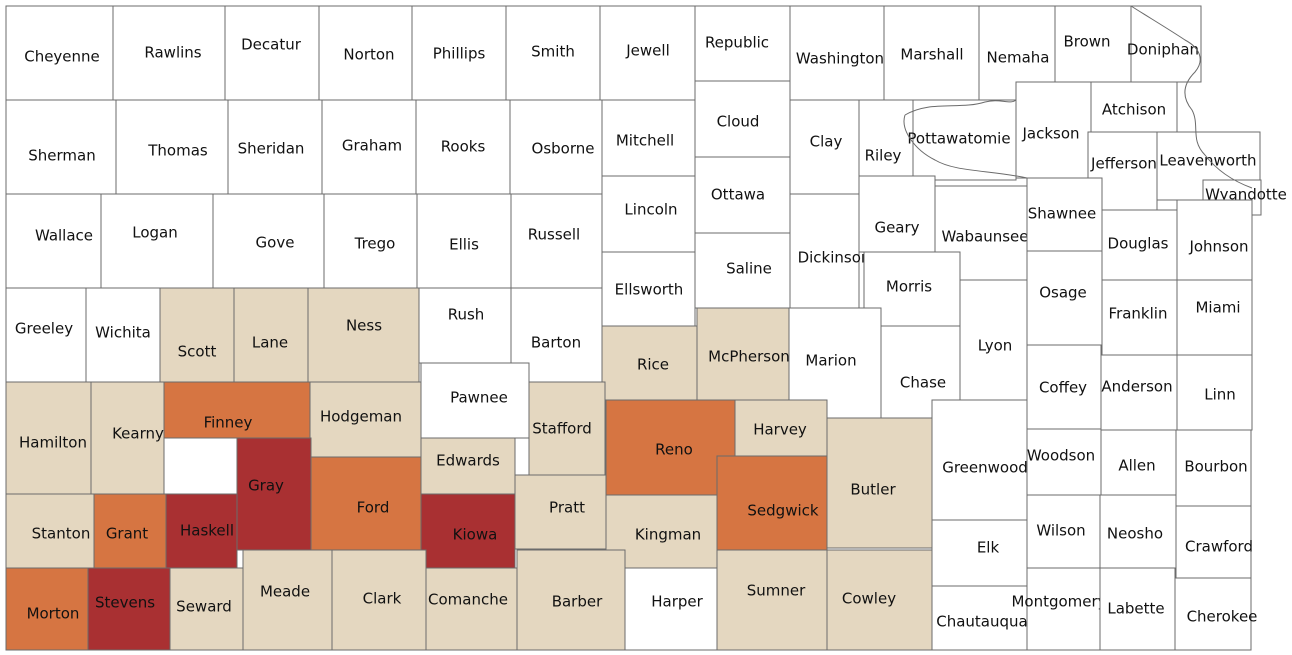 Image resolution: width=1292 pixels, height=655 pixels. Describe the element at coordinates (197, 352) in the screenshot. I see `county-label-scott: Scott` at that location.